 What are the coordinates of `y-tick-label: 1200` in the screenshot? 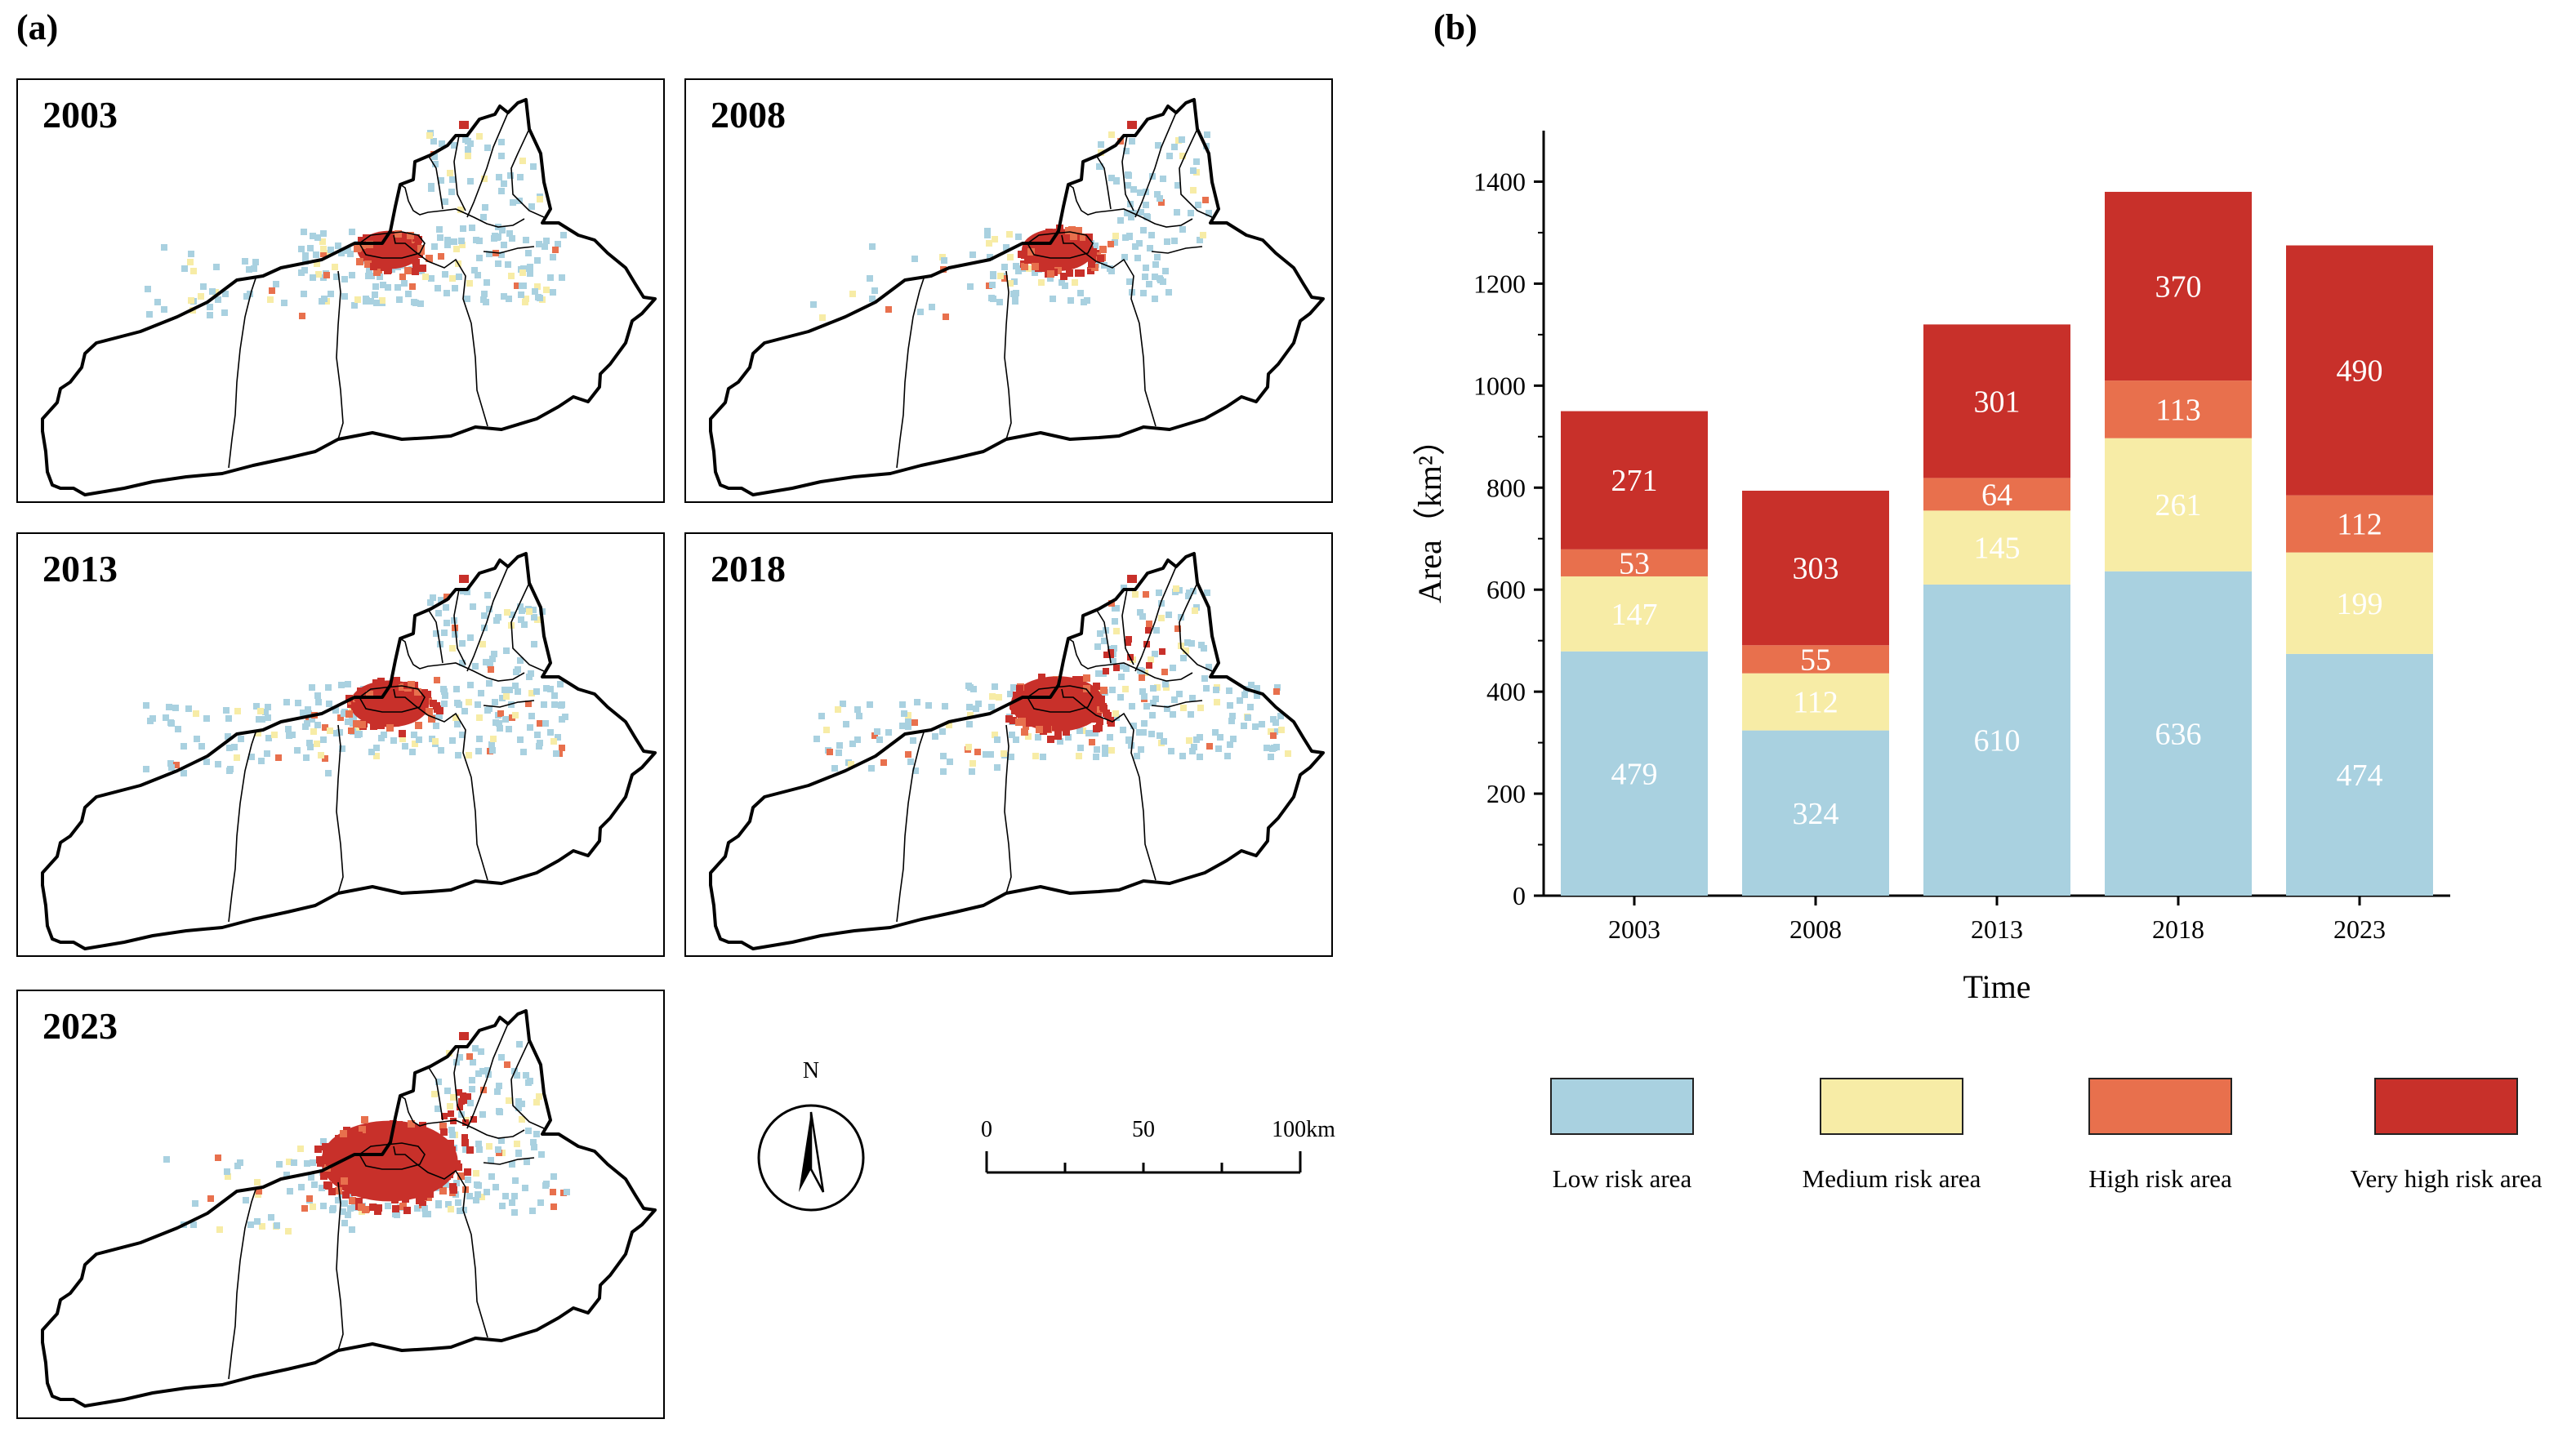 It's located at (1499, 283).